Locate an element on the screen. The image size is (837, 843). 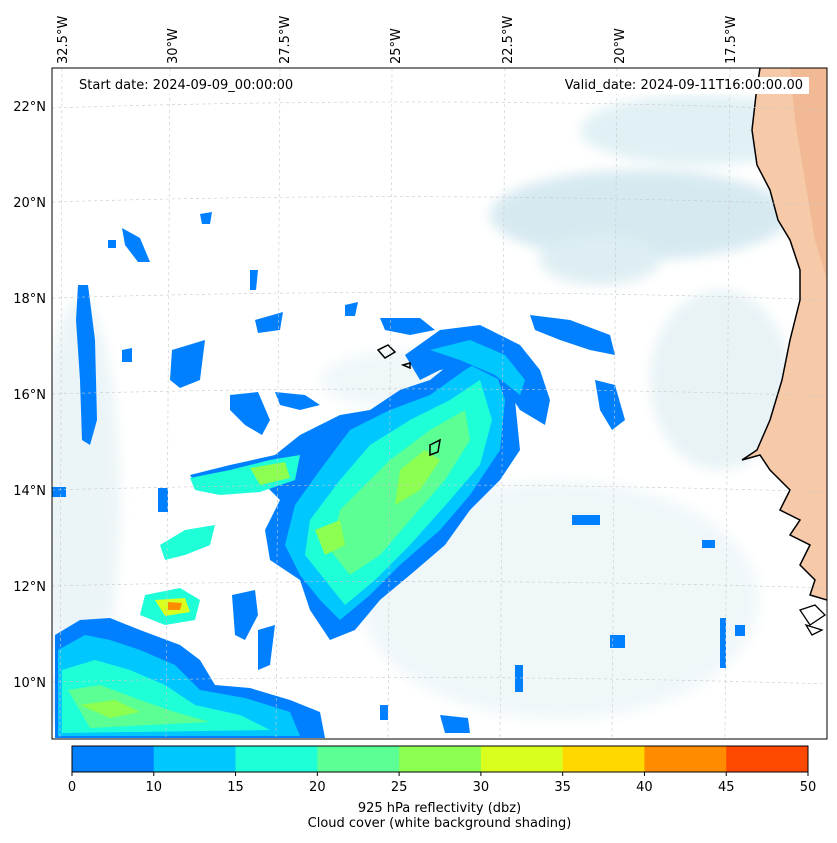
colorbar-label-2: Cloud cover (white background shading) is located at coordinates (439, 823).